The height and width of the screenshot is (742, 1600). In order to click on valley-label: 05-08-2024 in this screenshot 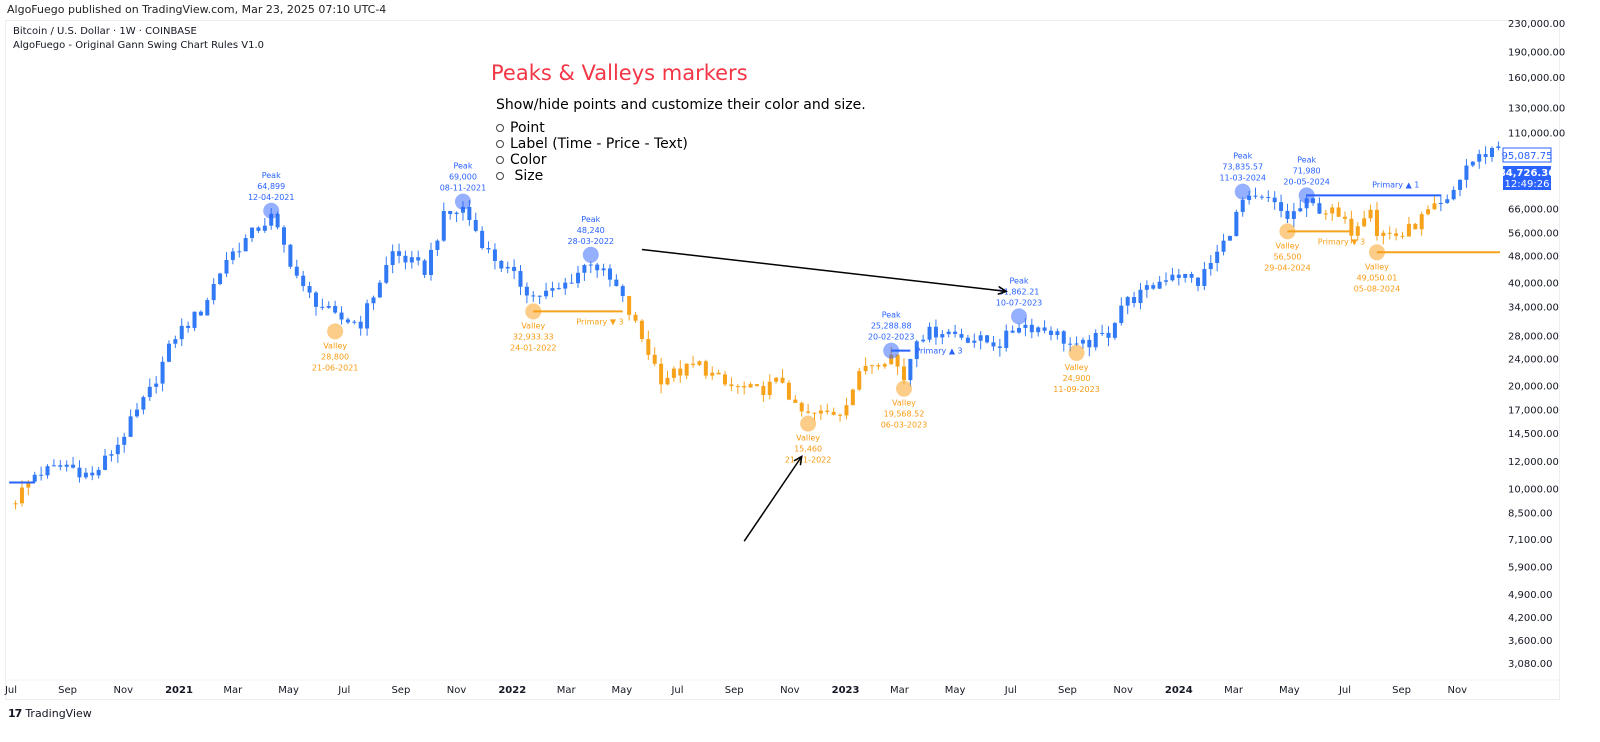, I will do `click(1377, 288)`.